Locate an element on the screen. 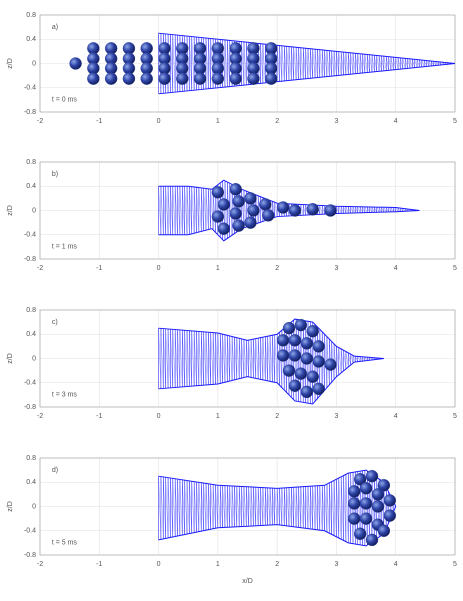 Image resolution: width=463 pixels, height=601 pixels. y-tick-label: 0 is located at coordinates (34, 63).